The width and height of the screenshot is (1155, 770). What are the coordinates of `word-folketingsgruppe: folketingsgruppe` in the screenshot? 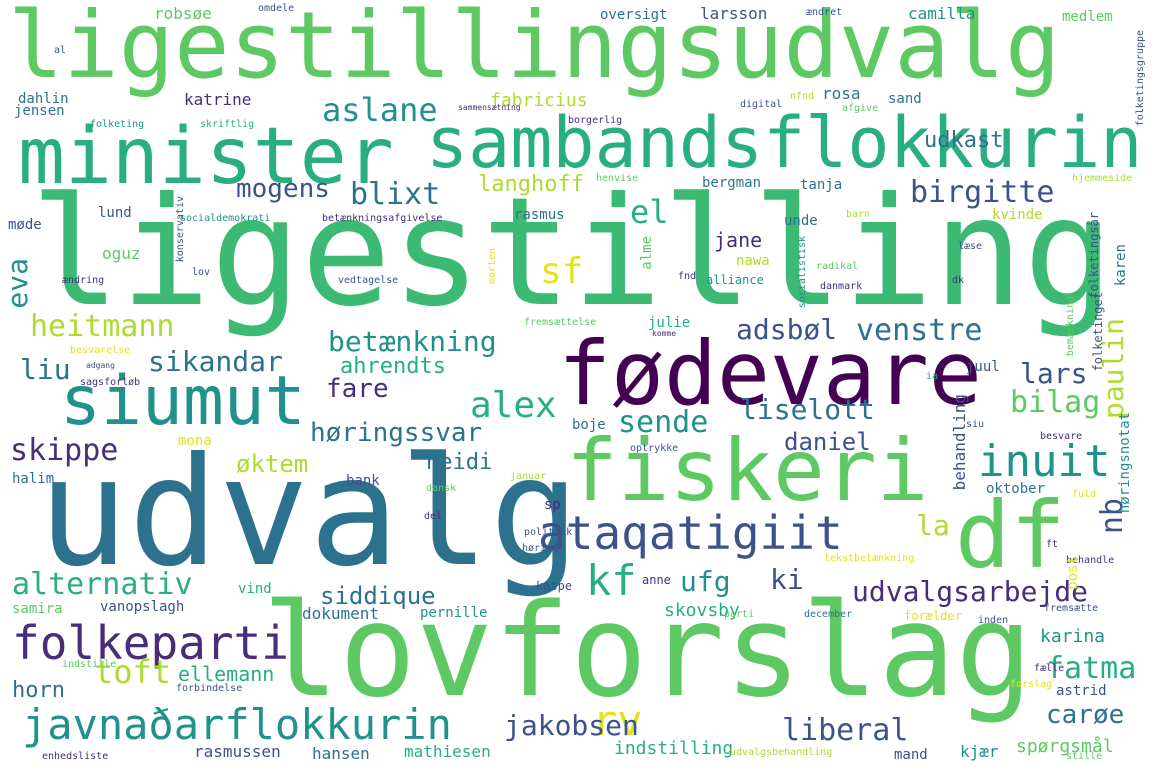 It's located at (1140, 78).